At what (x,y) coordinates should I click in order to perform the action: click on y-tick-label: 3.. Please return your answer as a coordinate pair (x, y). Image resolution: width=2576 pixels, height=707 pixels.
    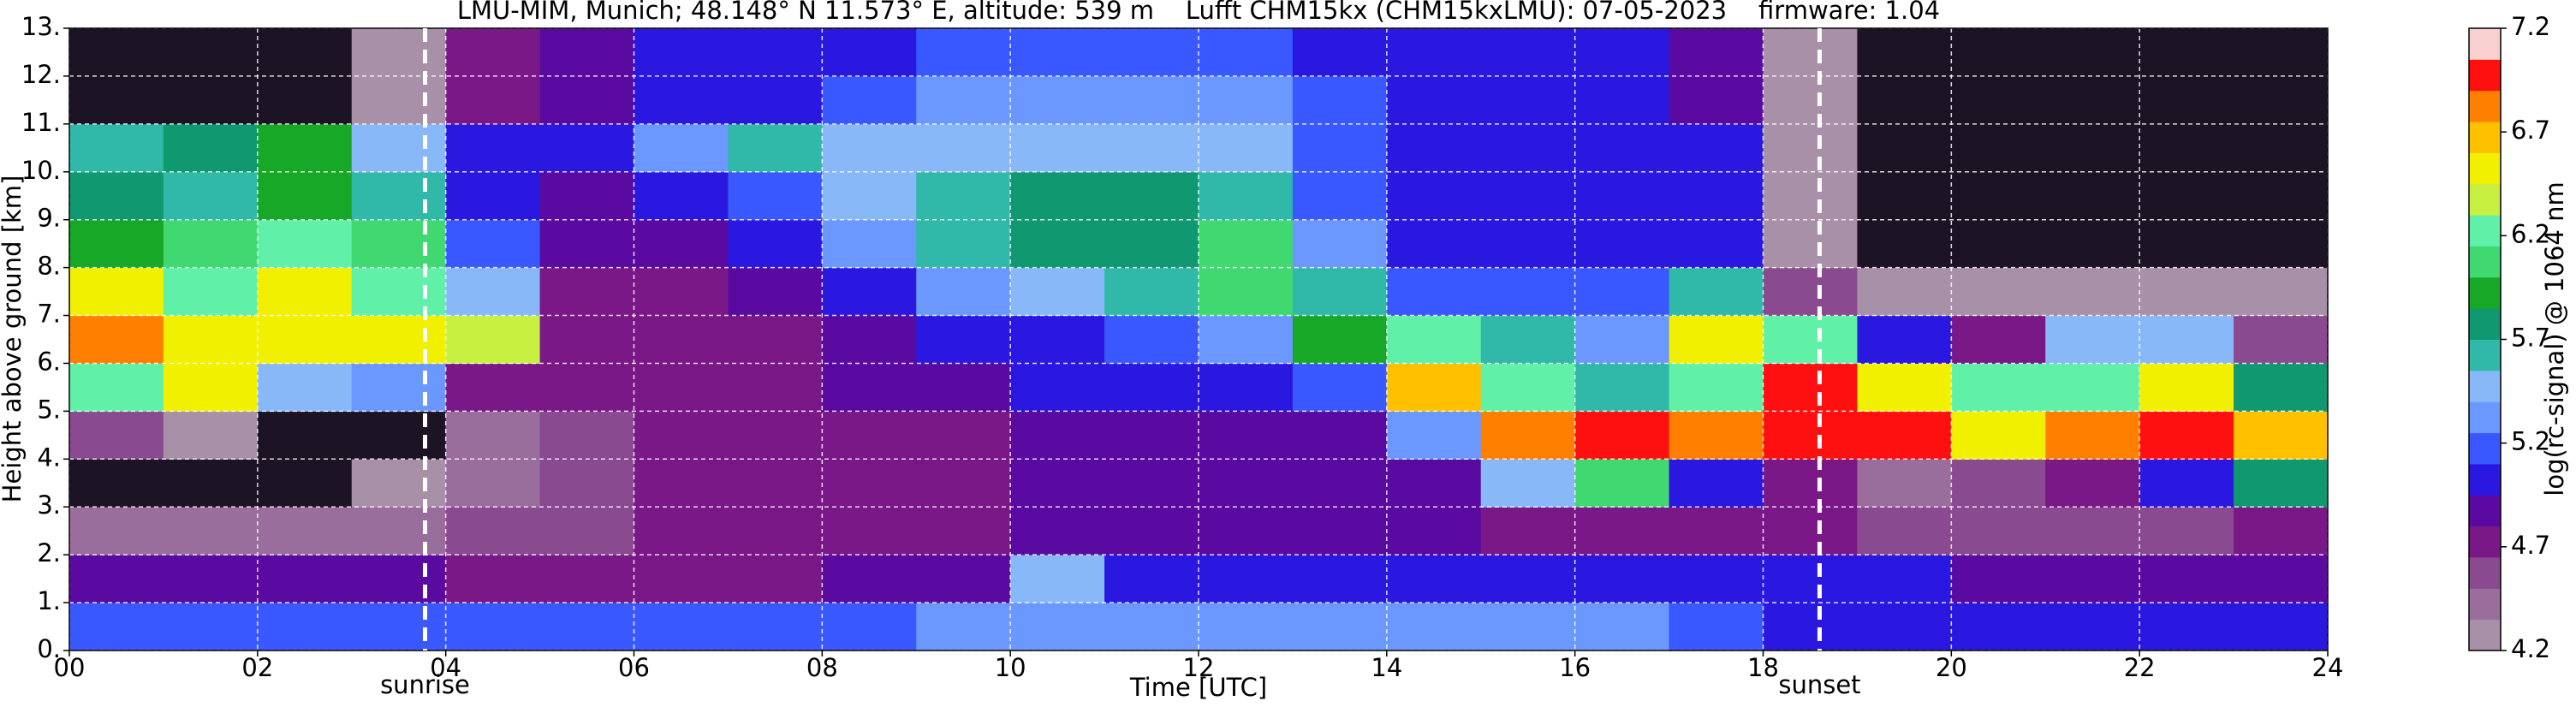
    Looking at the image, I should click on (49, 505).